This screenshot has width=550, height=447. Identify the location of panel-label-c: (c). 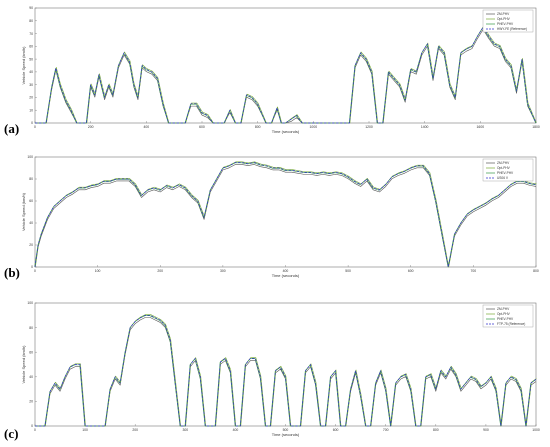
(11, 433).